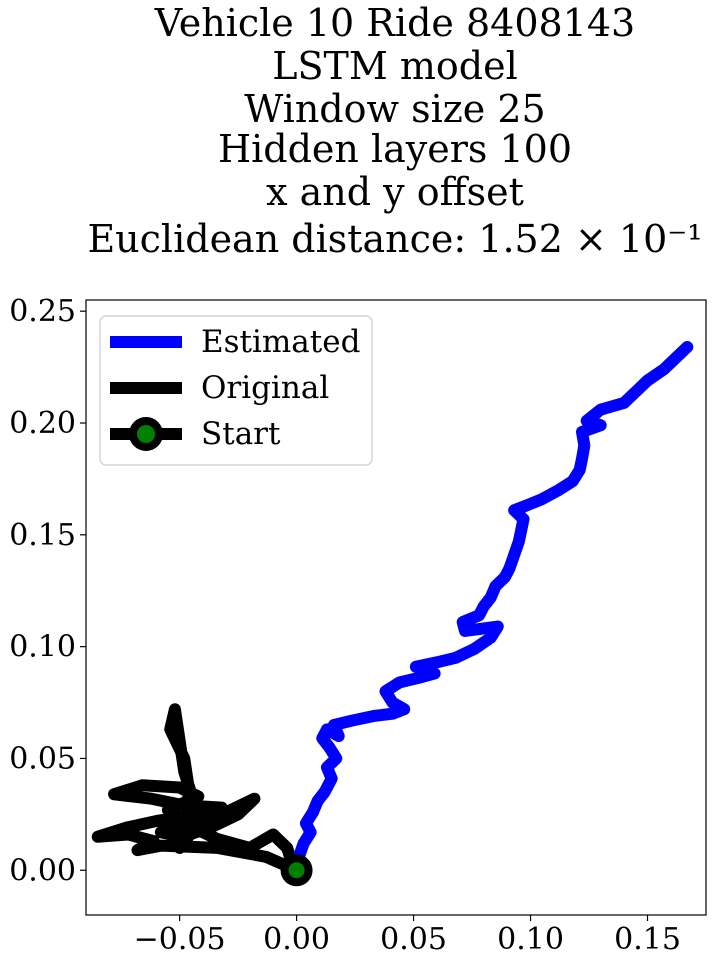  Describe the element at coordinates (42, 535) in the screenshot. I see `y-tick-label: 0.15` at that location.